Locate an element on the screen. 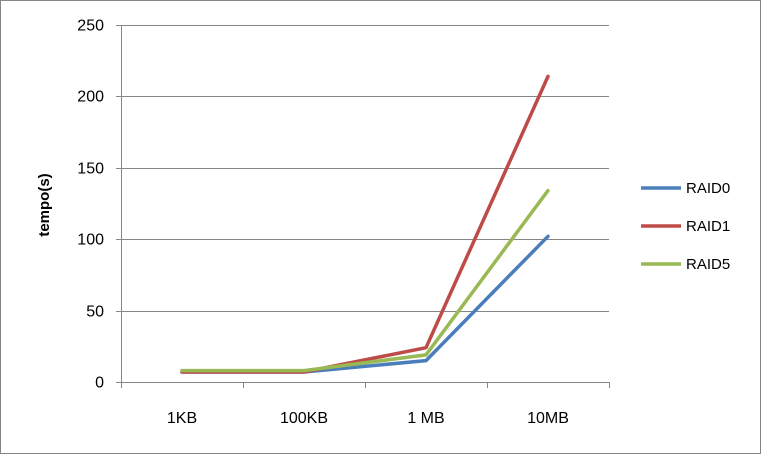 Image resolution: width=761 pixels, height=454 pixels. y-tick-label: 150 is located at coordinates (90, 169).